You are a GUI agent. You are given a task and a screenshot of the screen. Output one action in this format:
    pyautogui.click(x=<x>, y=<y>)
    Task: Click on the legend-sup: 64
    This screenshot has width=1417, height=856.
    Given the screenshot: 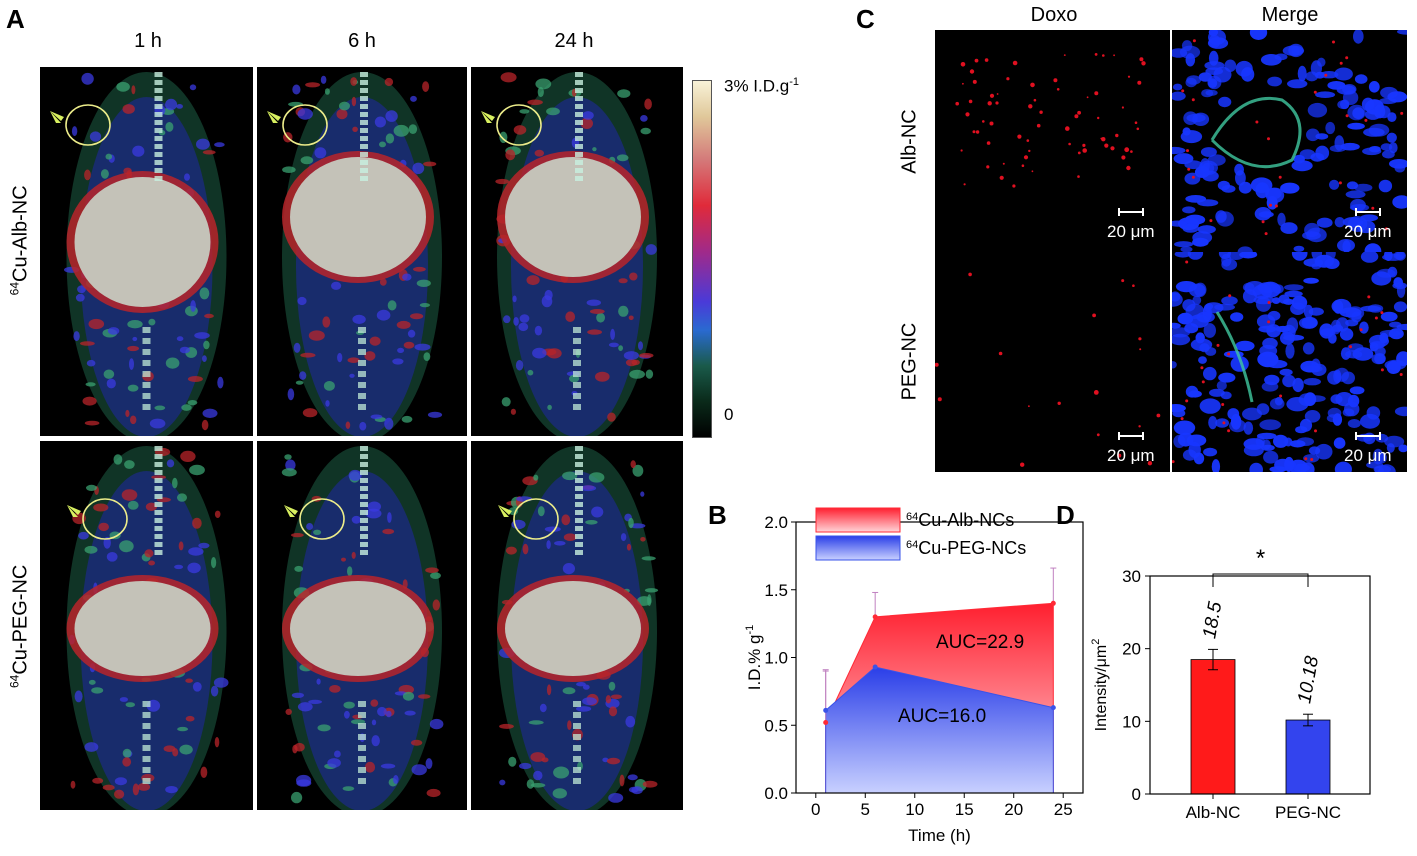 What is the action you would take?
    pyautogui.click(x=912, y=517)
    